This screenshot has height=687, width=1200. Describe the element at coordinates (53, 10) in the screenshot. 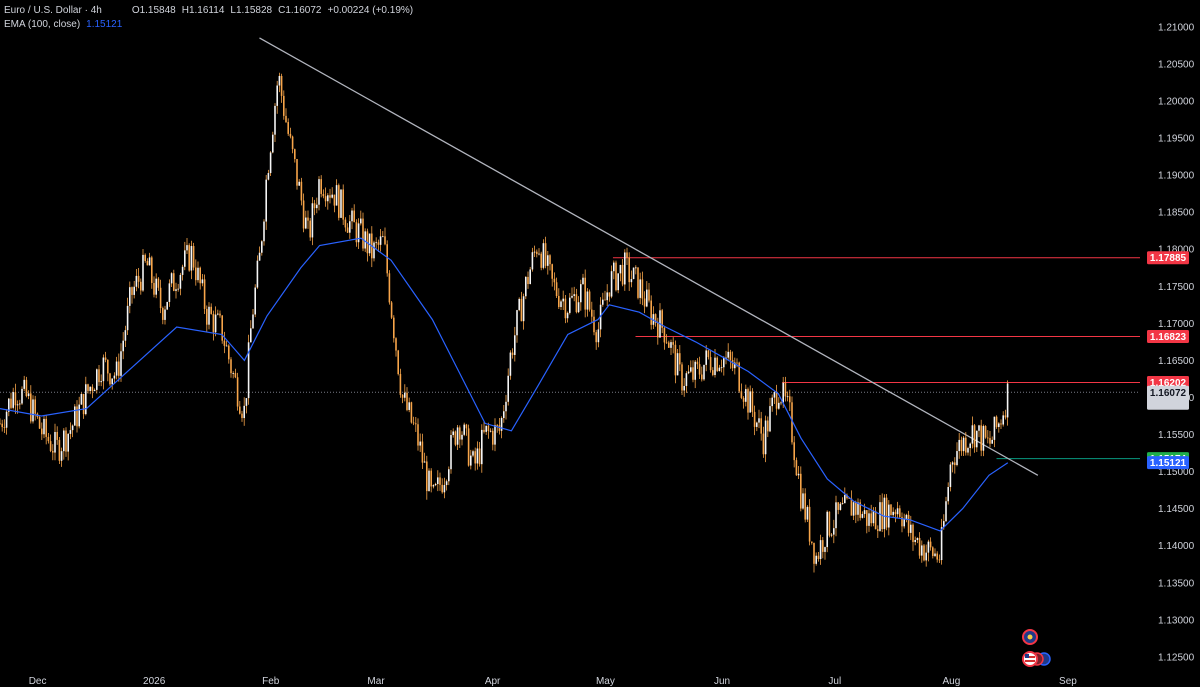

I see `symbol-title: Euro / U.S. Dollar · 4h` at that location.